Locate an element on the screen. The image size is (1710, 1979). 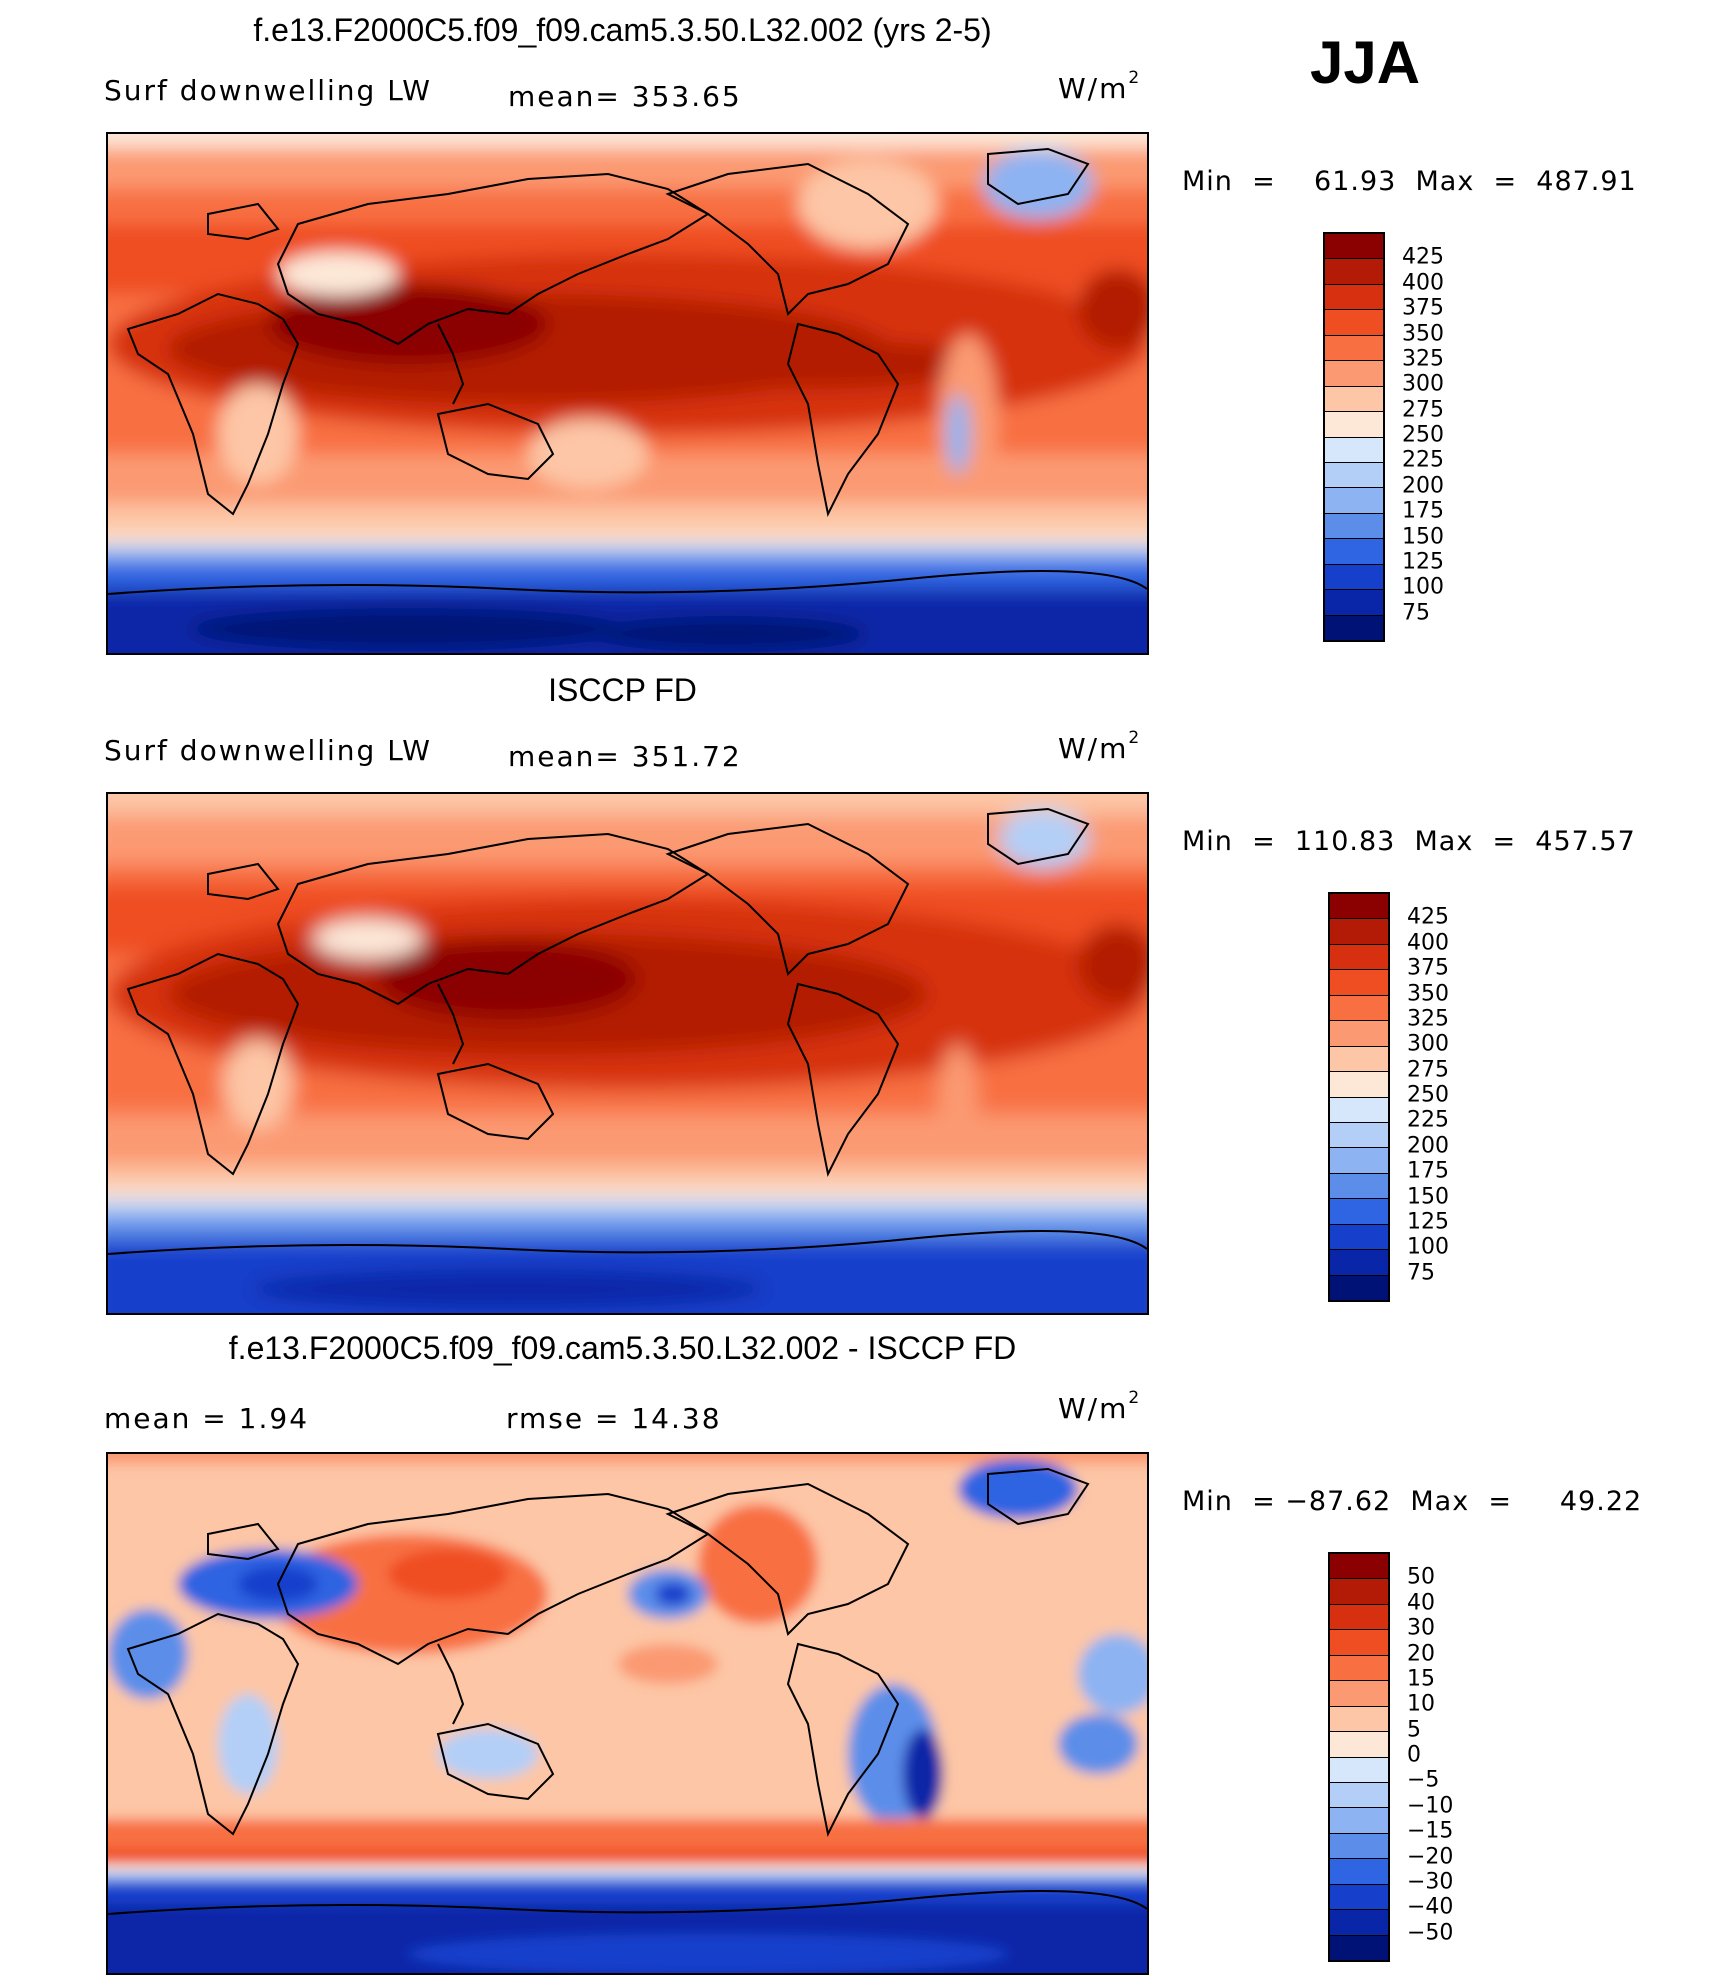
panel3-units: W/m2 is located at coordinates (1099, 1406).